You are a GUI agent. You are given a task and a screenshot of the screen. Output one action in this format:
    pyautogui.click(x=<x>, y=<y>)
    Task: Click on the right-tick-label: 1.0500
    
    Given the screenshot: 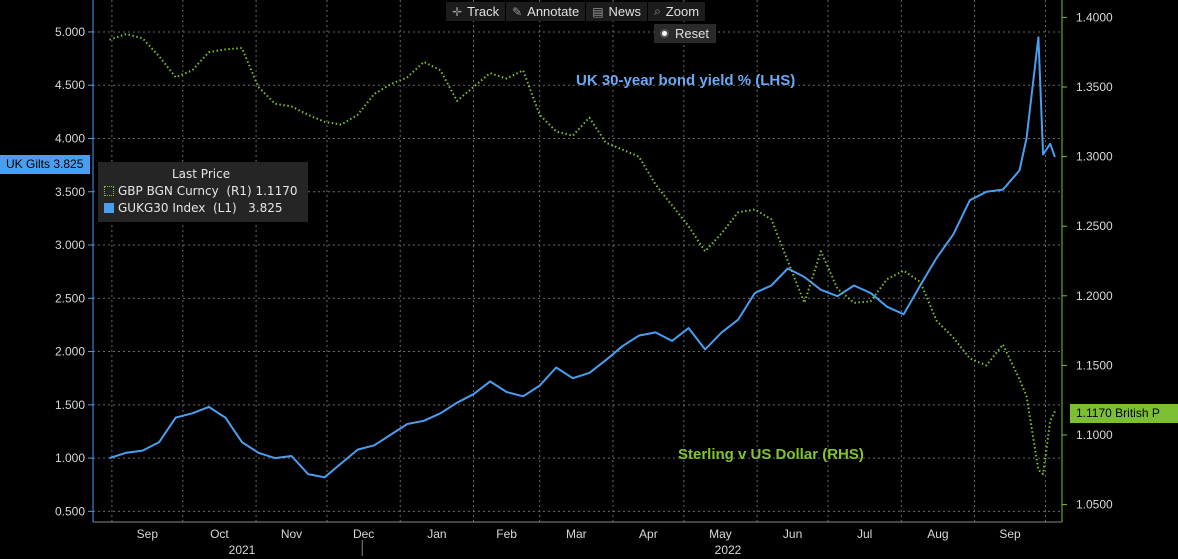 What is the action you would take?
    pyautogui.click(x=1094, y=505)
    